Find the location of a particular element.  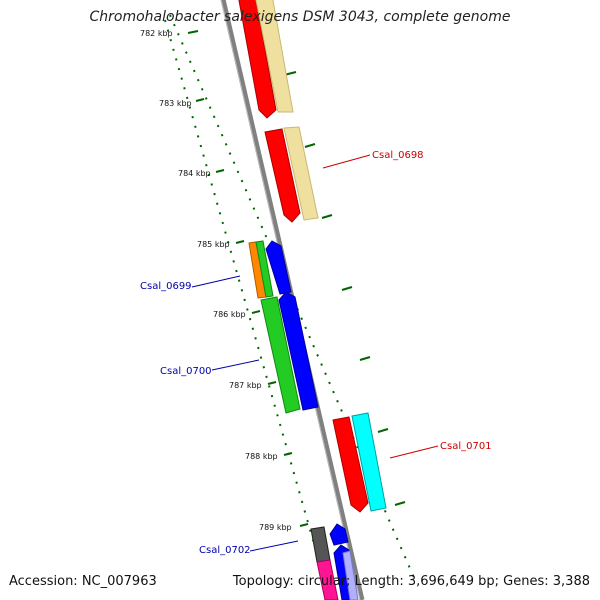

tick-label-787: 787 kbp is located at coordinates (245, 385).